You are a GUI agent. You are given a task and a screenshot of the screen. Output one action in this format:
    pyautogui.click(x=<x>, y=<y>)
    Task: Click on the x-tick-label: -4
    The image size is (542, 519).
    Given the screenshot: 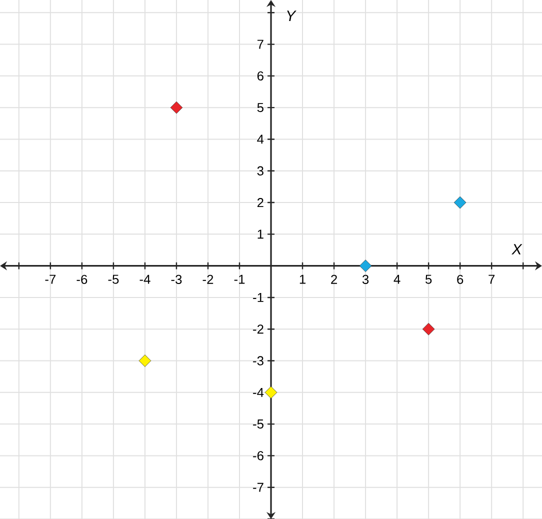 What is the action you would take?
    pyautogui.click(x=145, y=279)
    